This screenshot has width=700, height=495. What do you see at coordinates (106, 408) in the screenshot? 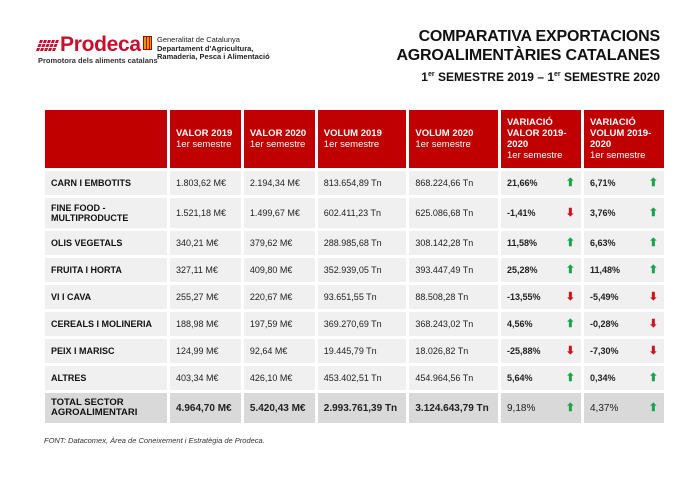
I see `row-label: TOTAL SECTOR AGROALIMENTARI` at bounding box center [106, 408].